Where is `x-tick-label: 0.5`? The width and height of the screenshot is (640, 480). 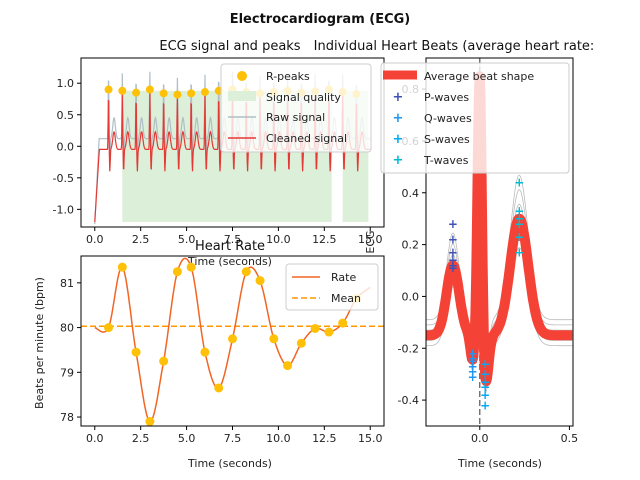
x-tick-label: 0.5 is located at coordinates (570, 438).